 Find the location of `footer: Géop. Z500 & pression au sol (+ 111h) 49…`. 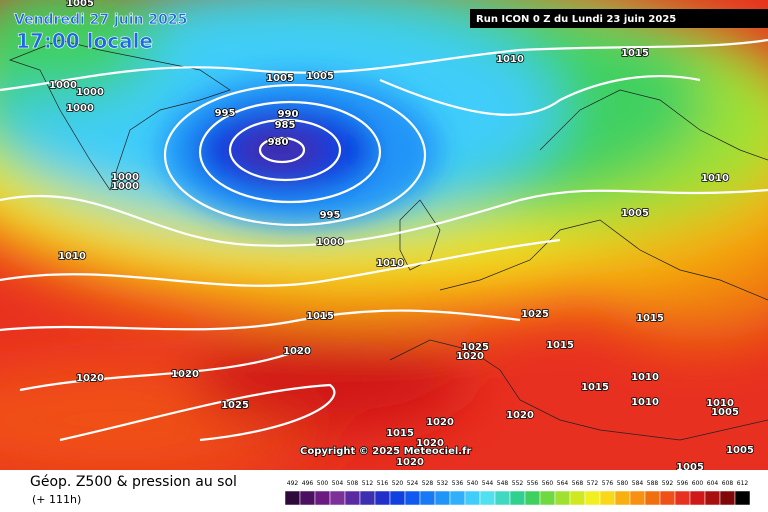

footer: Géop. Z500 & pression au sol (+ 111h) 49… is located at coordinates (384, 491).